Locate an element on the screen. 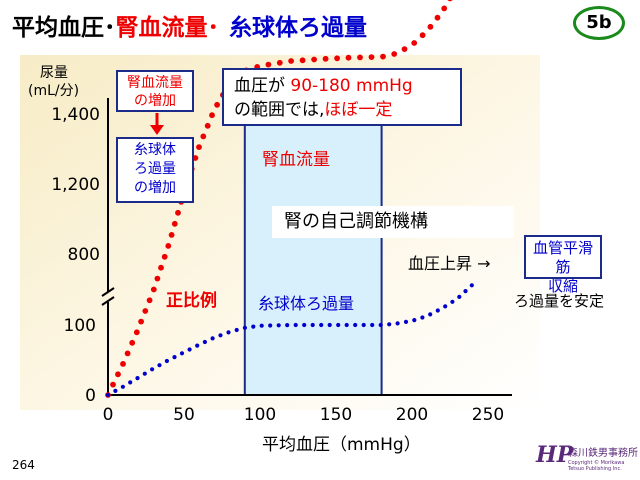 The width and height of the screenshot is (640, 480). x-tick-label: 200 is located at coordinates (412, 415).